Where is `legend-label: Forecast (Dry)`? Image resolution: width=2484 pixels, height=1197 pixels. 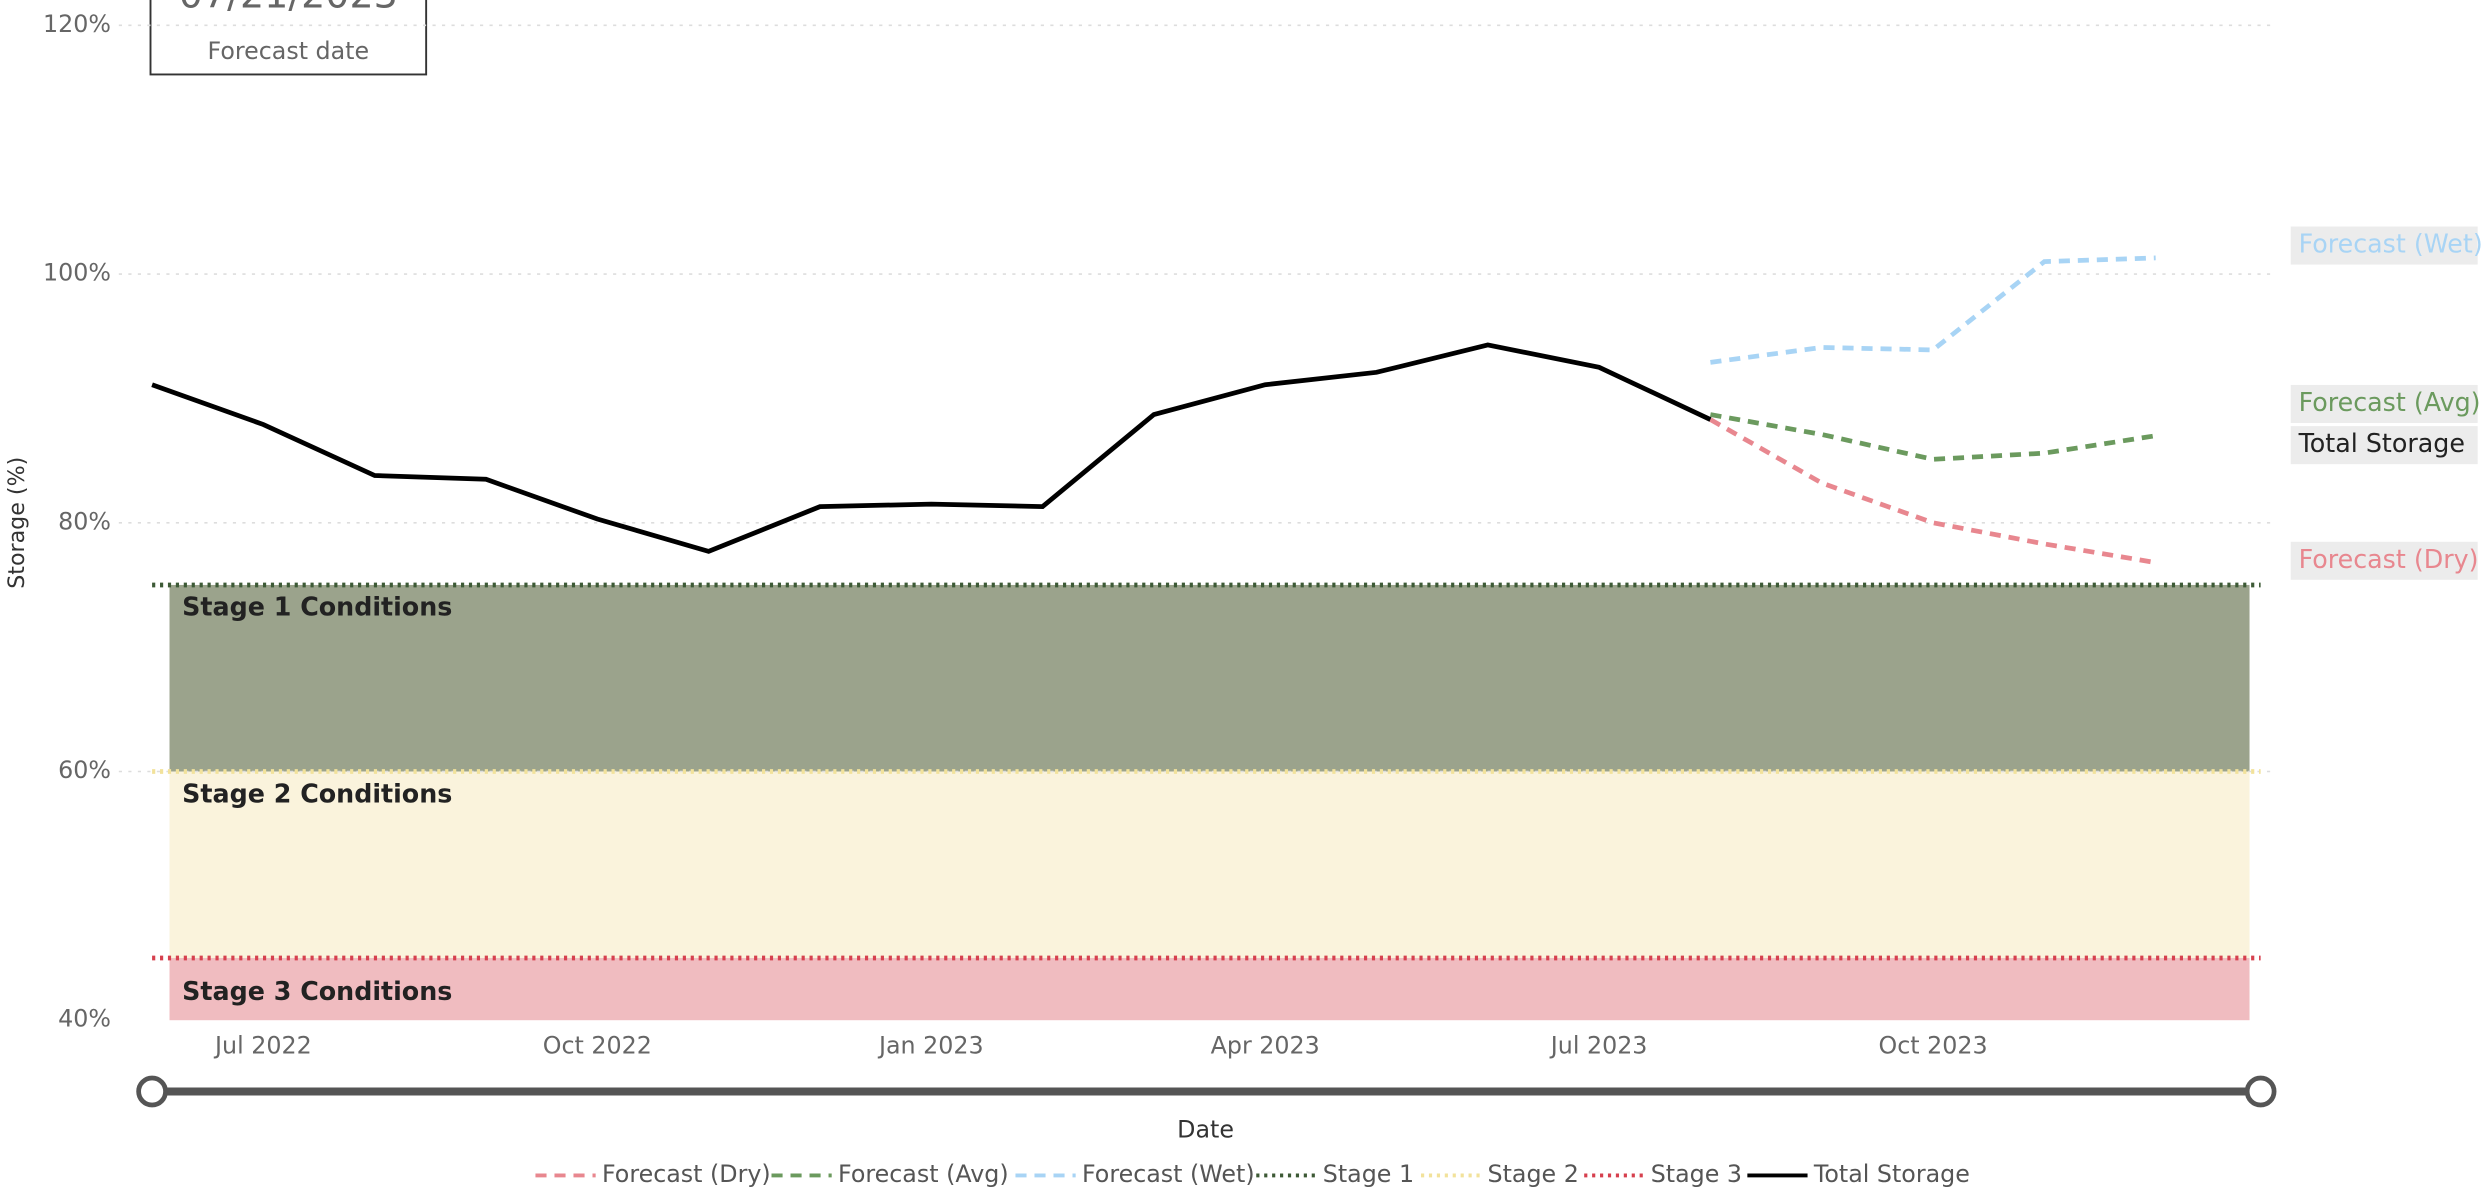
legend-label: Forecast (Dry) is located at coordinates (686, 1174).